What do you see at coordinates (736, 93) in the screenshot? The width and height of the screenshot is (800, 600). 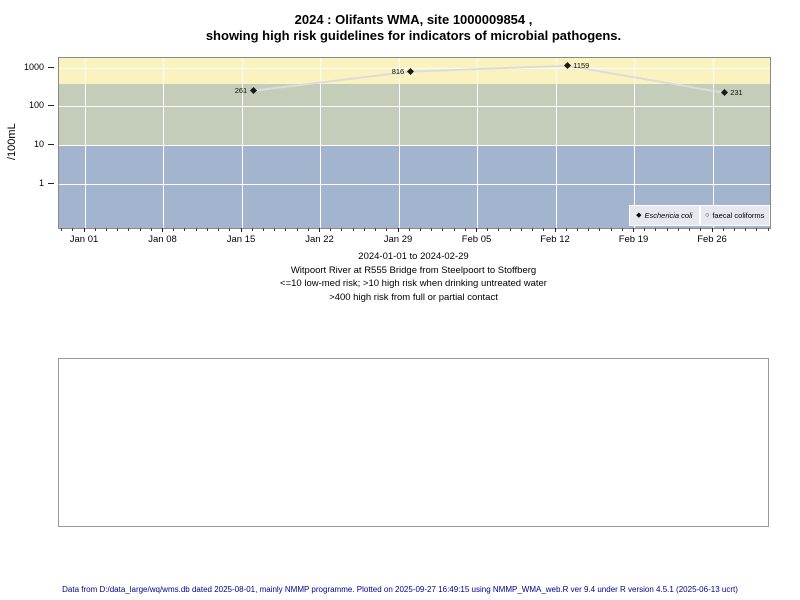 I see `data-point-label: 231` at bounding box center [736, 93].